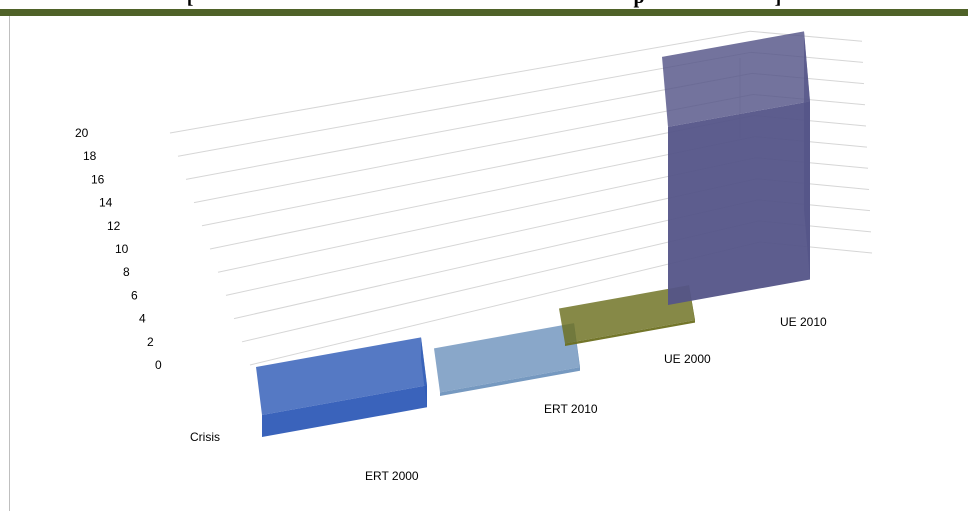 This screenshot has height=511, width=968. I want to click on header-band: [ p ], so click(484, 8).